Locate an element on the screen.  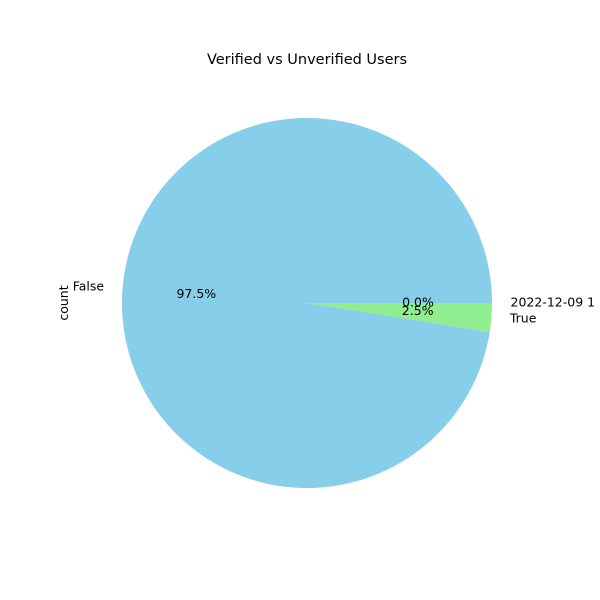
y-axis-label: count is located at coordinates (63, 302).